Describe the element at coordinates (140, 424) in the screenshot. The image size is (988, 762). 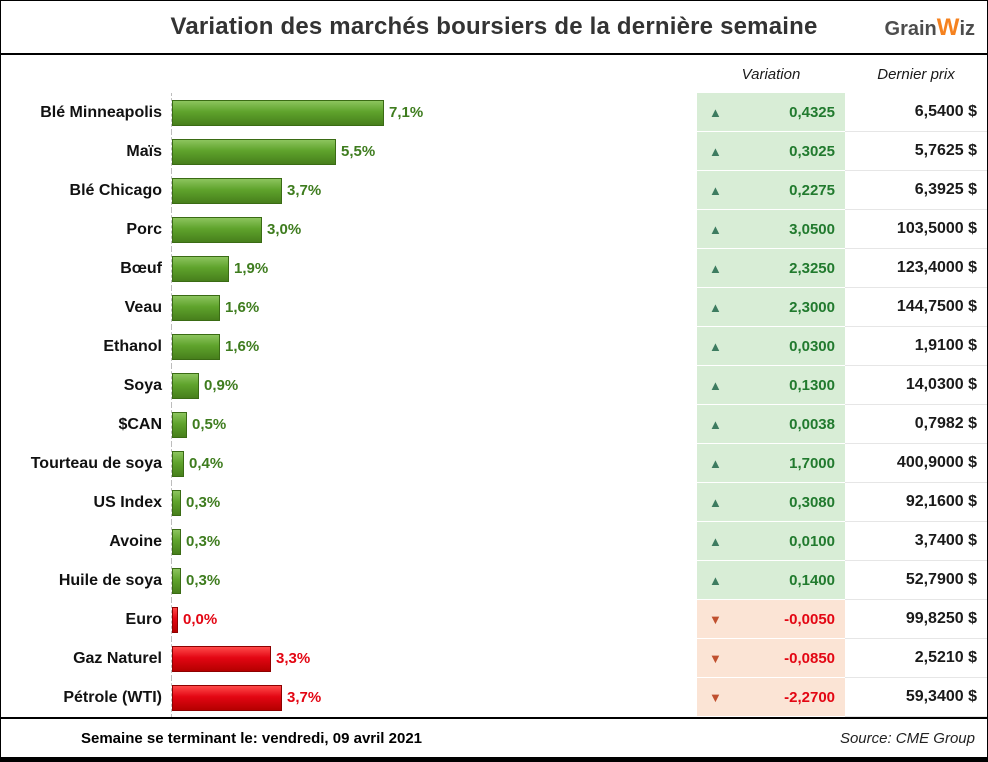
I see `row-label: $CAN` at that location.